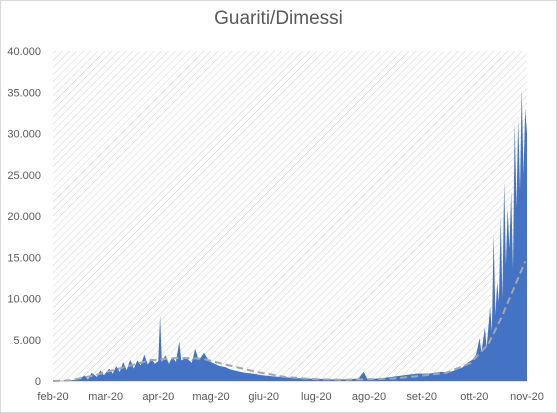  I want to click on y-tick-label: 20.000, so click(24, 217).